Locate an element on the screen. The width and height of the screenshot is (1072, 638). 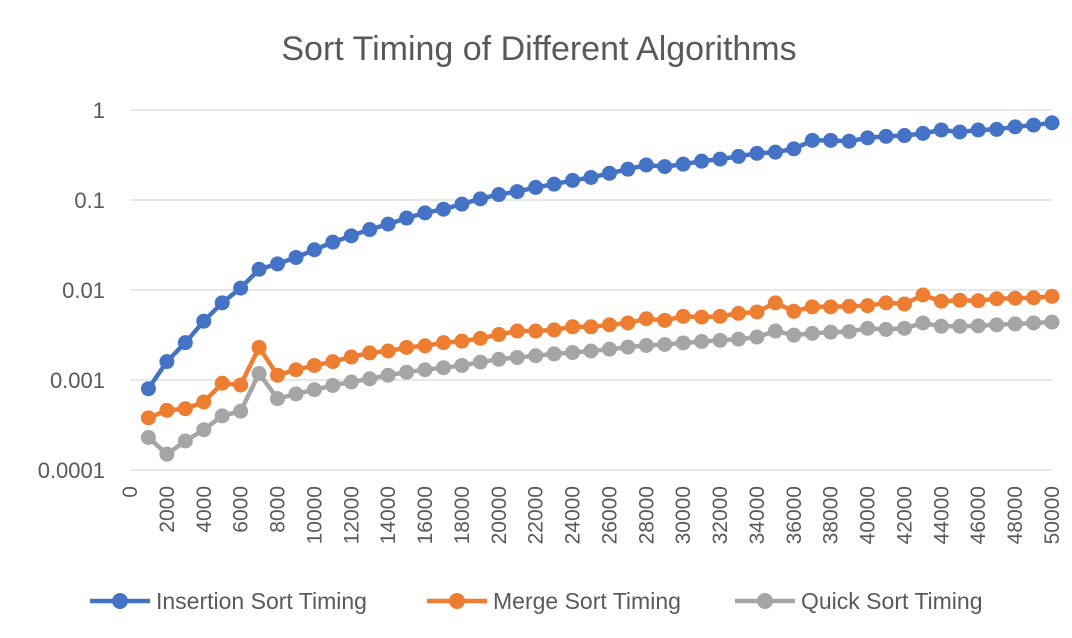
x-tick-label: 48000 is located at coordinates (1015, 515).